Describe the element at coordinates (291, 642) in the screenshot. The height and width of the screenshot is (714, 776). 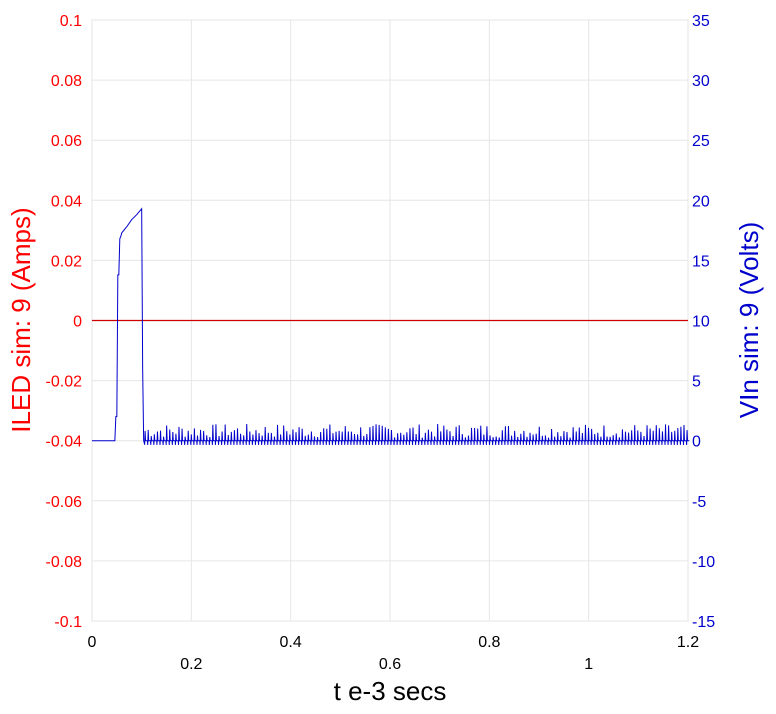
I see `x-tick-label: 0.4` at that location.